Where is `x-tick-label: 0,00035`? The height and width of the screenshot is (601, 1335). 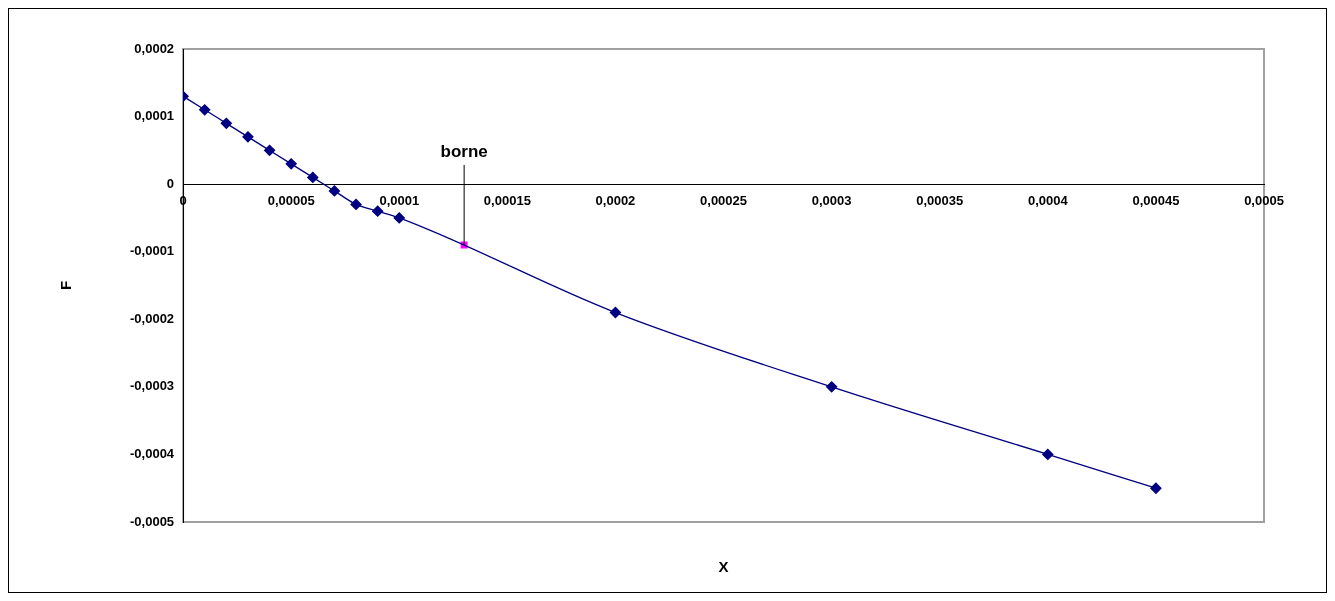
x-tick-label: 0,00035 is located at coordinates (940, 200).